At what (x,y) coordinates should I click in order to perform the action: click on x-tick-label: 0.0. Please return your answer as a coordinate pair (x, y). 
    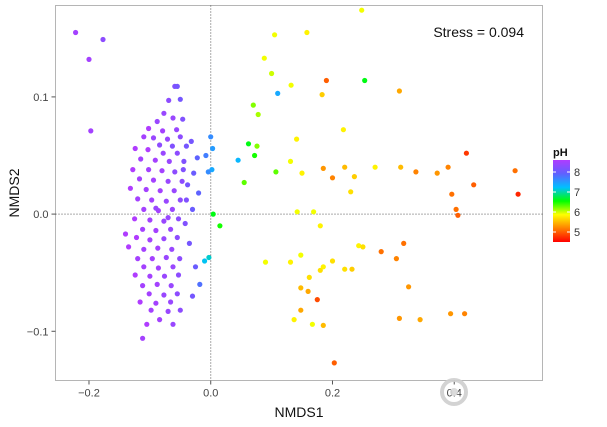
    Looking at the image, I should click on (210, 394).